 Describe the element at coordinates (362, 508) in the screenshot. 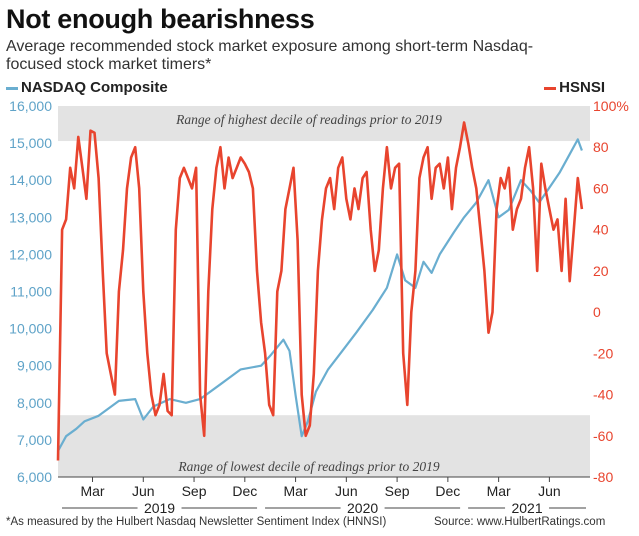

I see `x-year-label: 2020` at that location.